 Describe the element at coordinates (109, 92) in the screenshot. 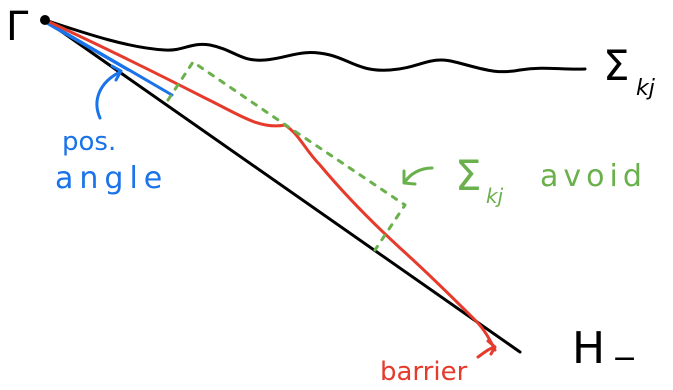

I see `pos-angle-arrow` at that location.